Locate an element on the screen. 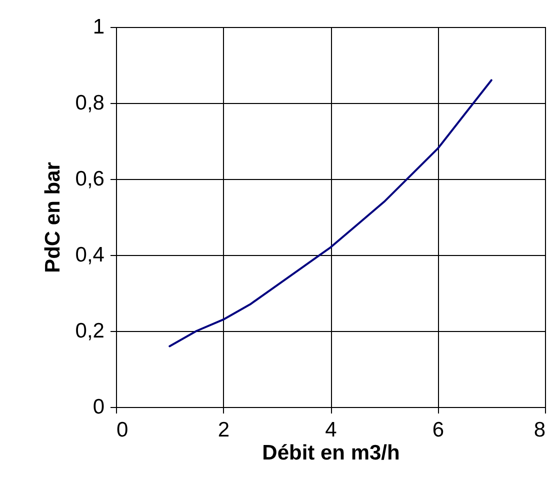 The height and width of the screenshot is (488, 553). x-tick-label: 4 is located at coordinates (331, 430).